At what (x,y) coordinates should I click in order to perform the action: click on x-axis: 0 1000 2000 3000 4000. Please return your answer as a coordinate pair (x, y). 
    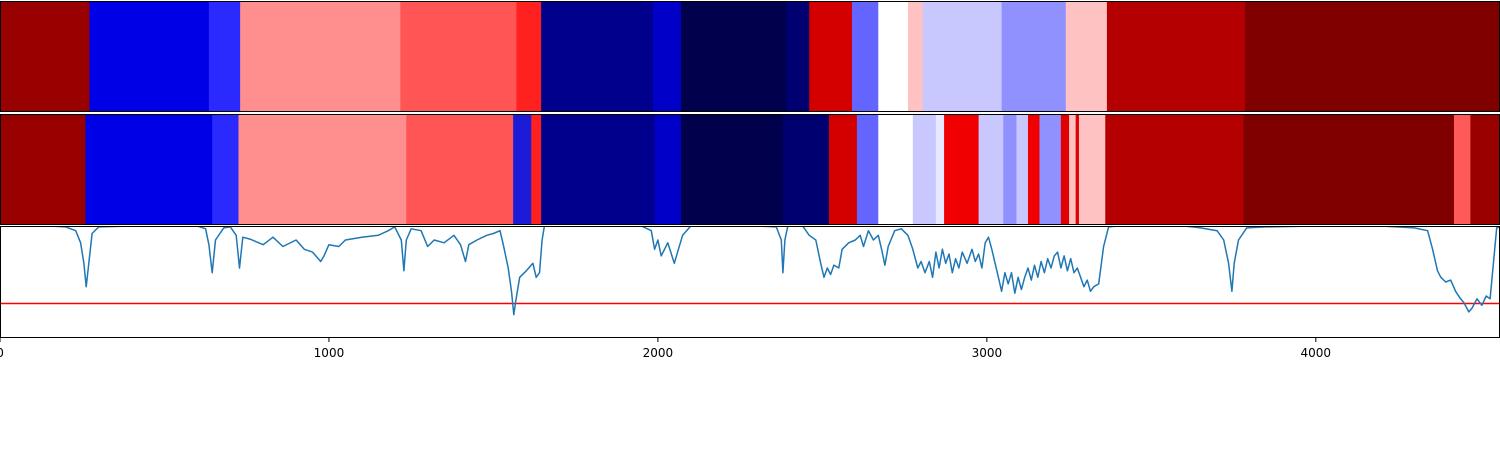
    Looking at the image, I should click on (665, 349).